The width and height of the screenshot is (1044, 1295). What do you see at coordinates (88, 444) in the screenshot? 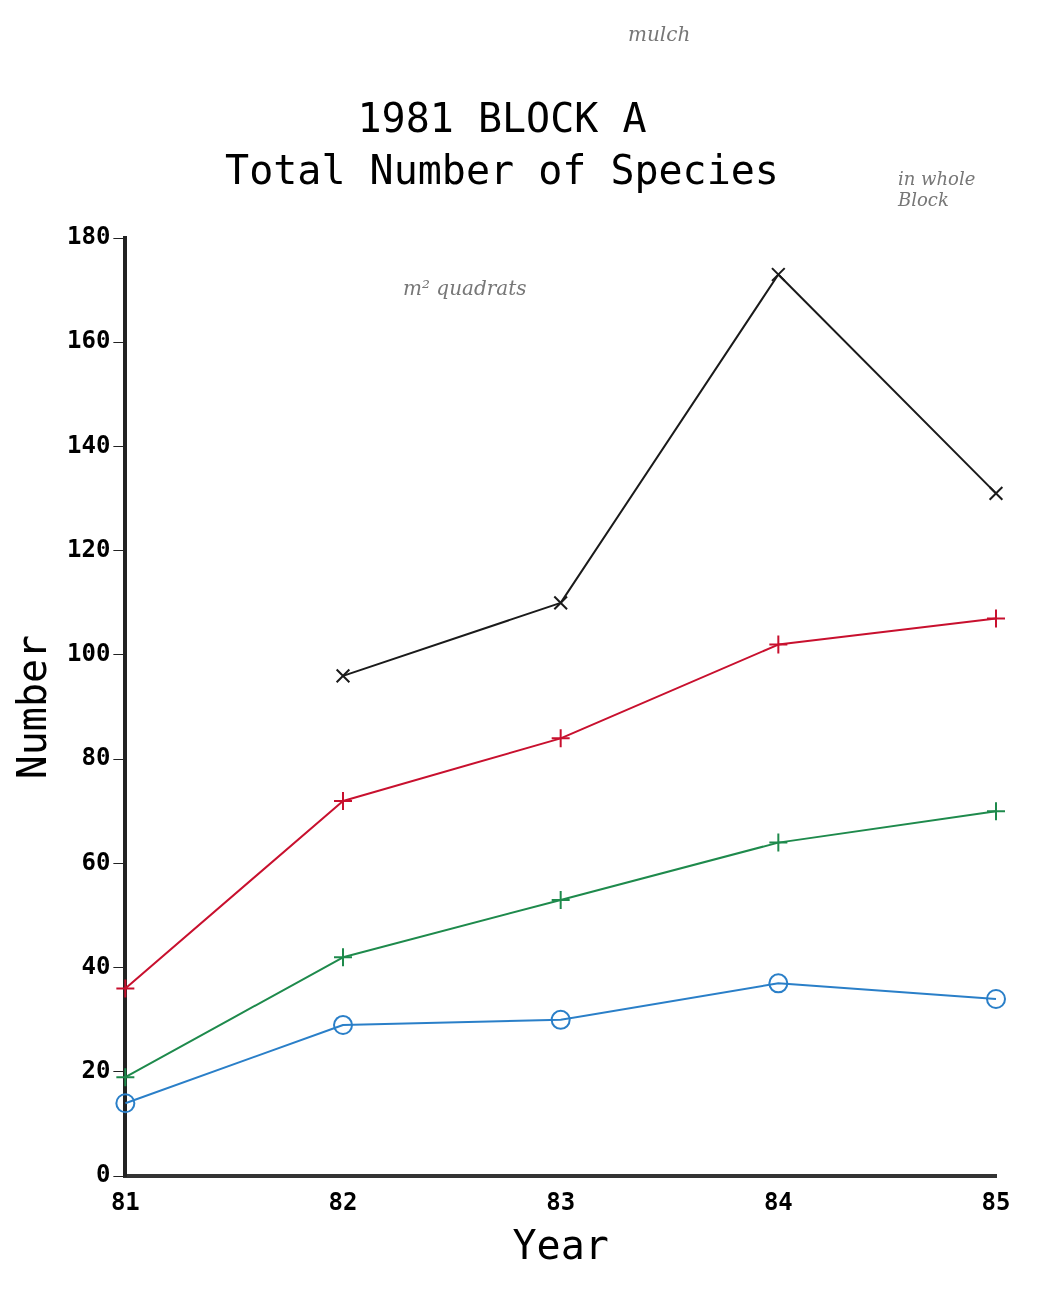
I see `y-tick-label: 140` at bounding box center [88, 444].